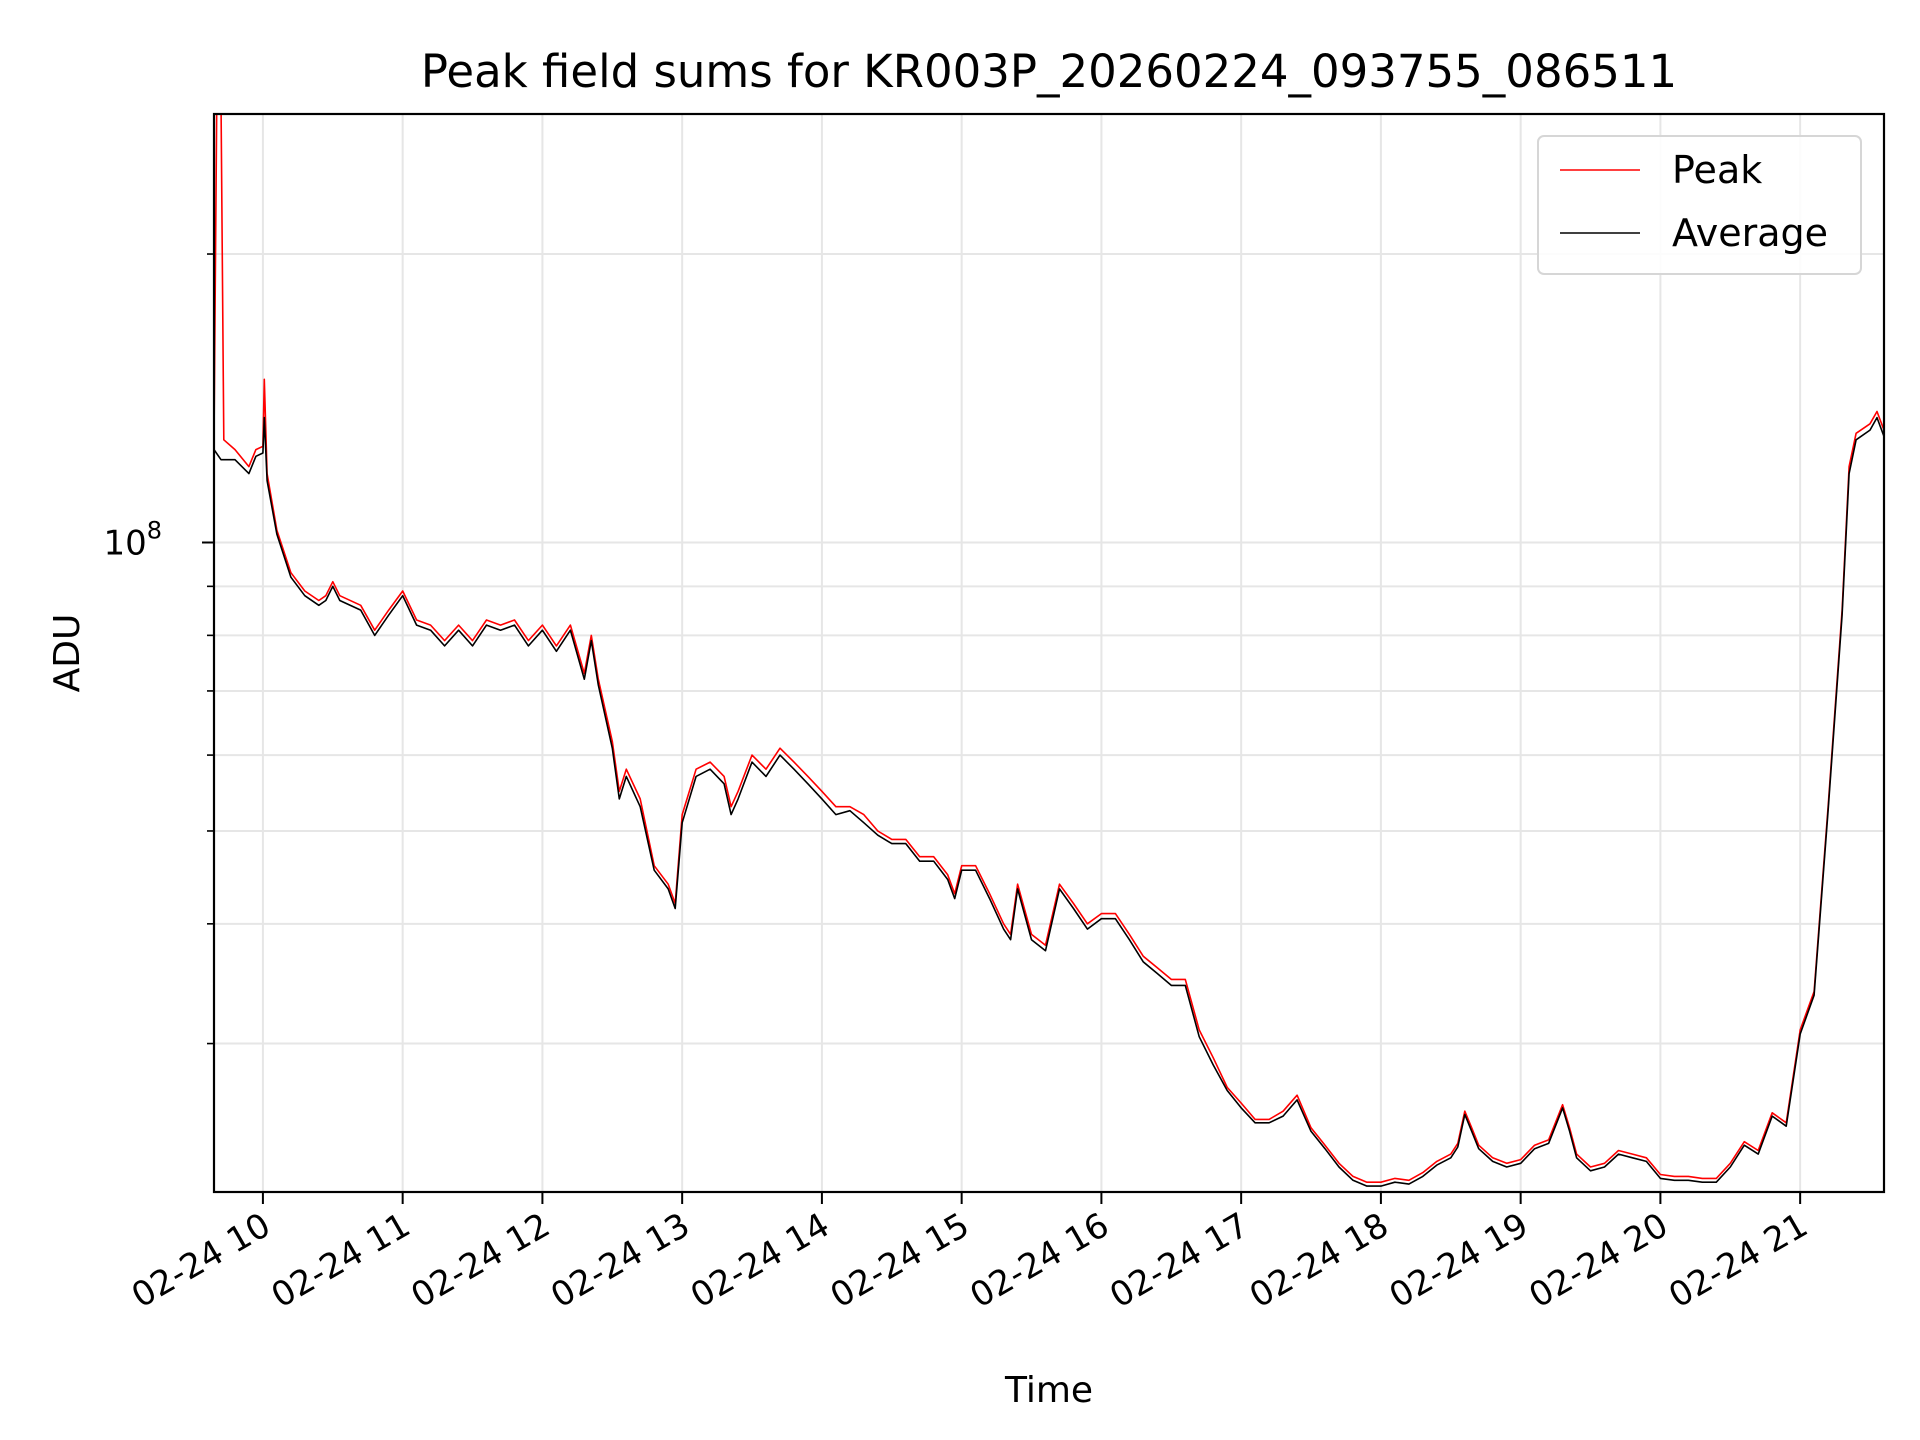 This screenshot has height=1440, width=1920. Describe the element at coordinates (1750, 233) in the screenshot. I see `legend-label-average: Average` at that location.